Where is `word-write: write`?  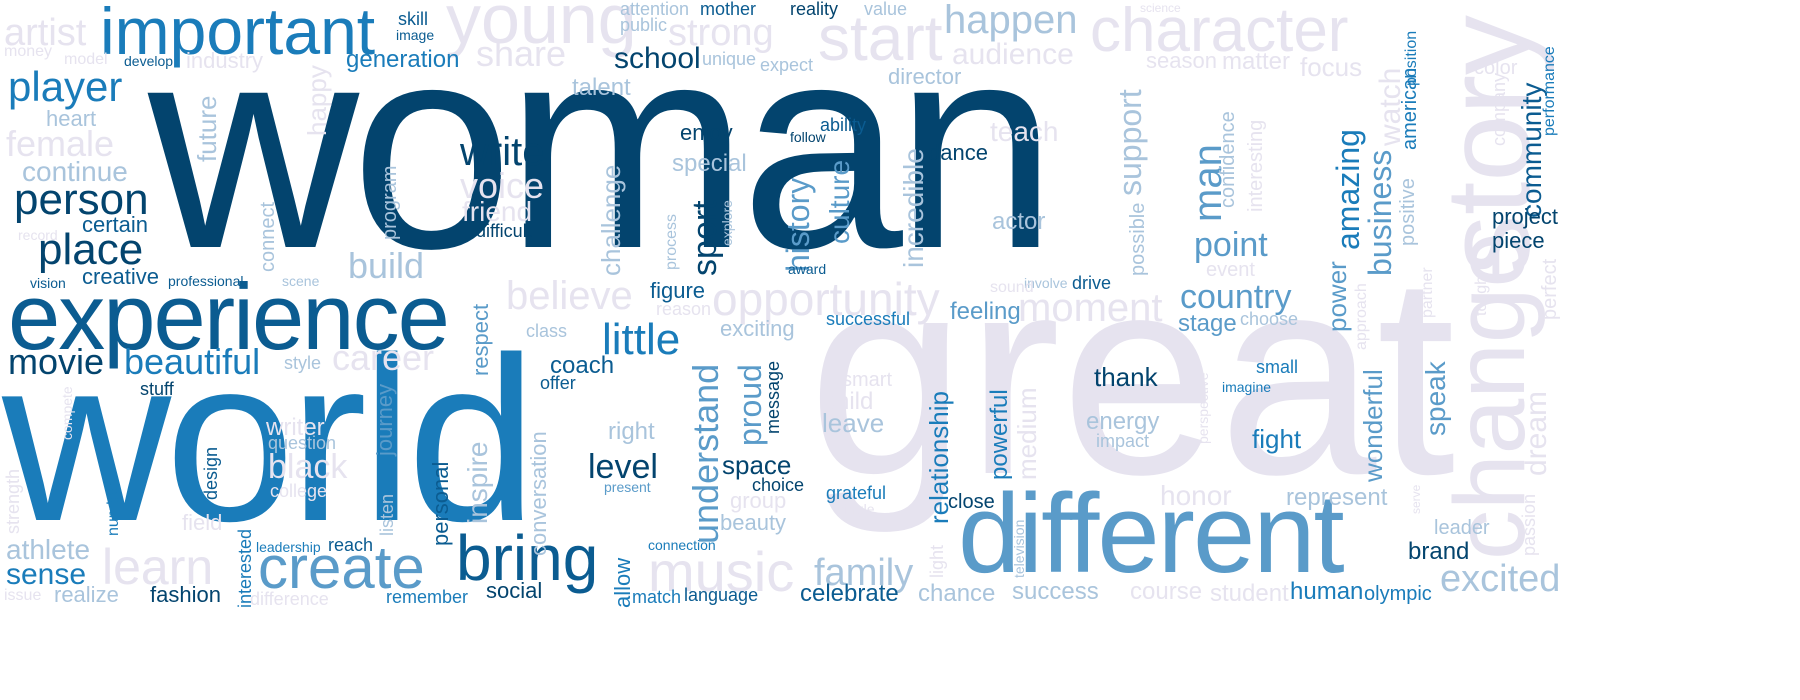
word-write: write is located at coordinates (502, 152).